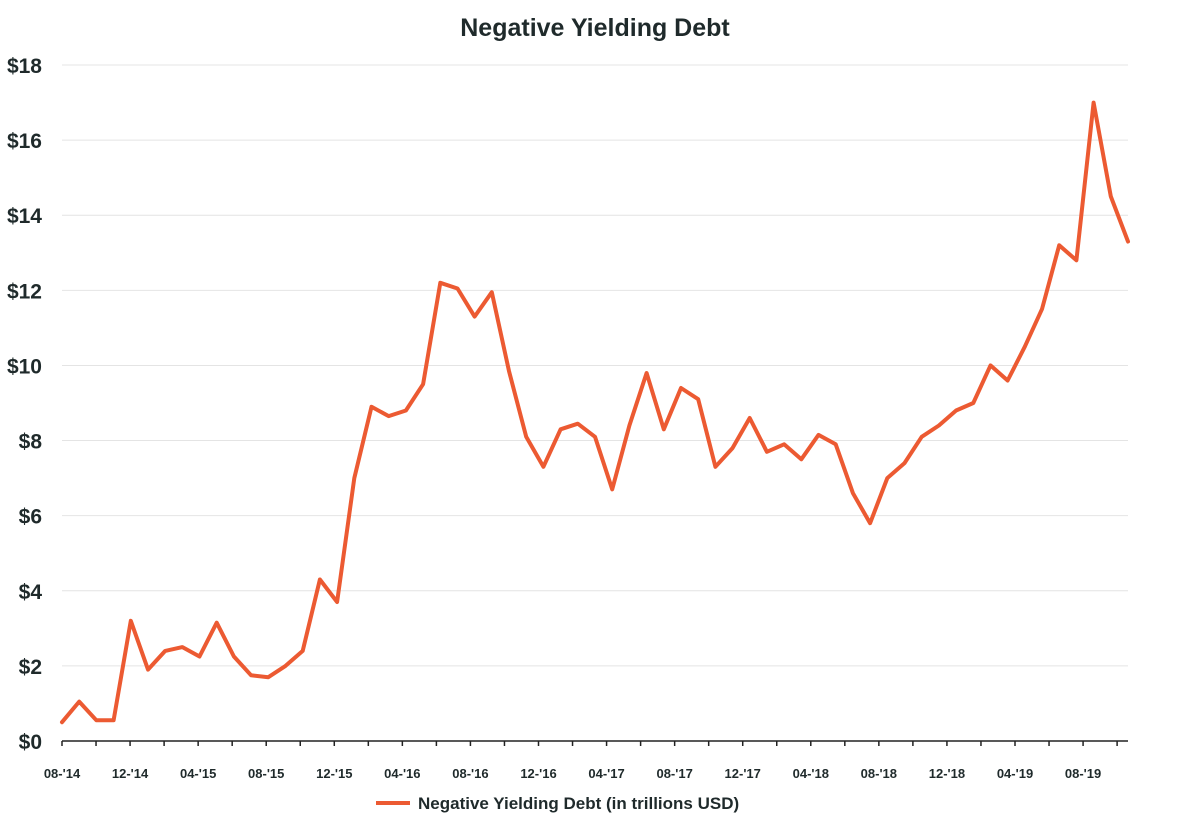 The height and width of the screenshot is (829, 1200). What do you see at coordinates (879, 773) in the screenshot?
I see `x-tick-label: 08-'18` at bounding box center [879, 773].